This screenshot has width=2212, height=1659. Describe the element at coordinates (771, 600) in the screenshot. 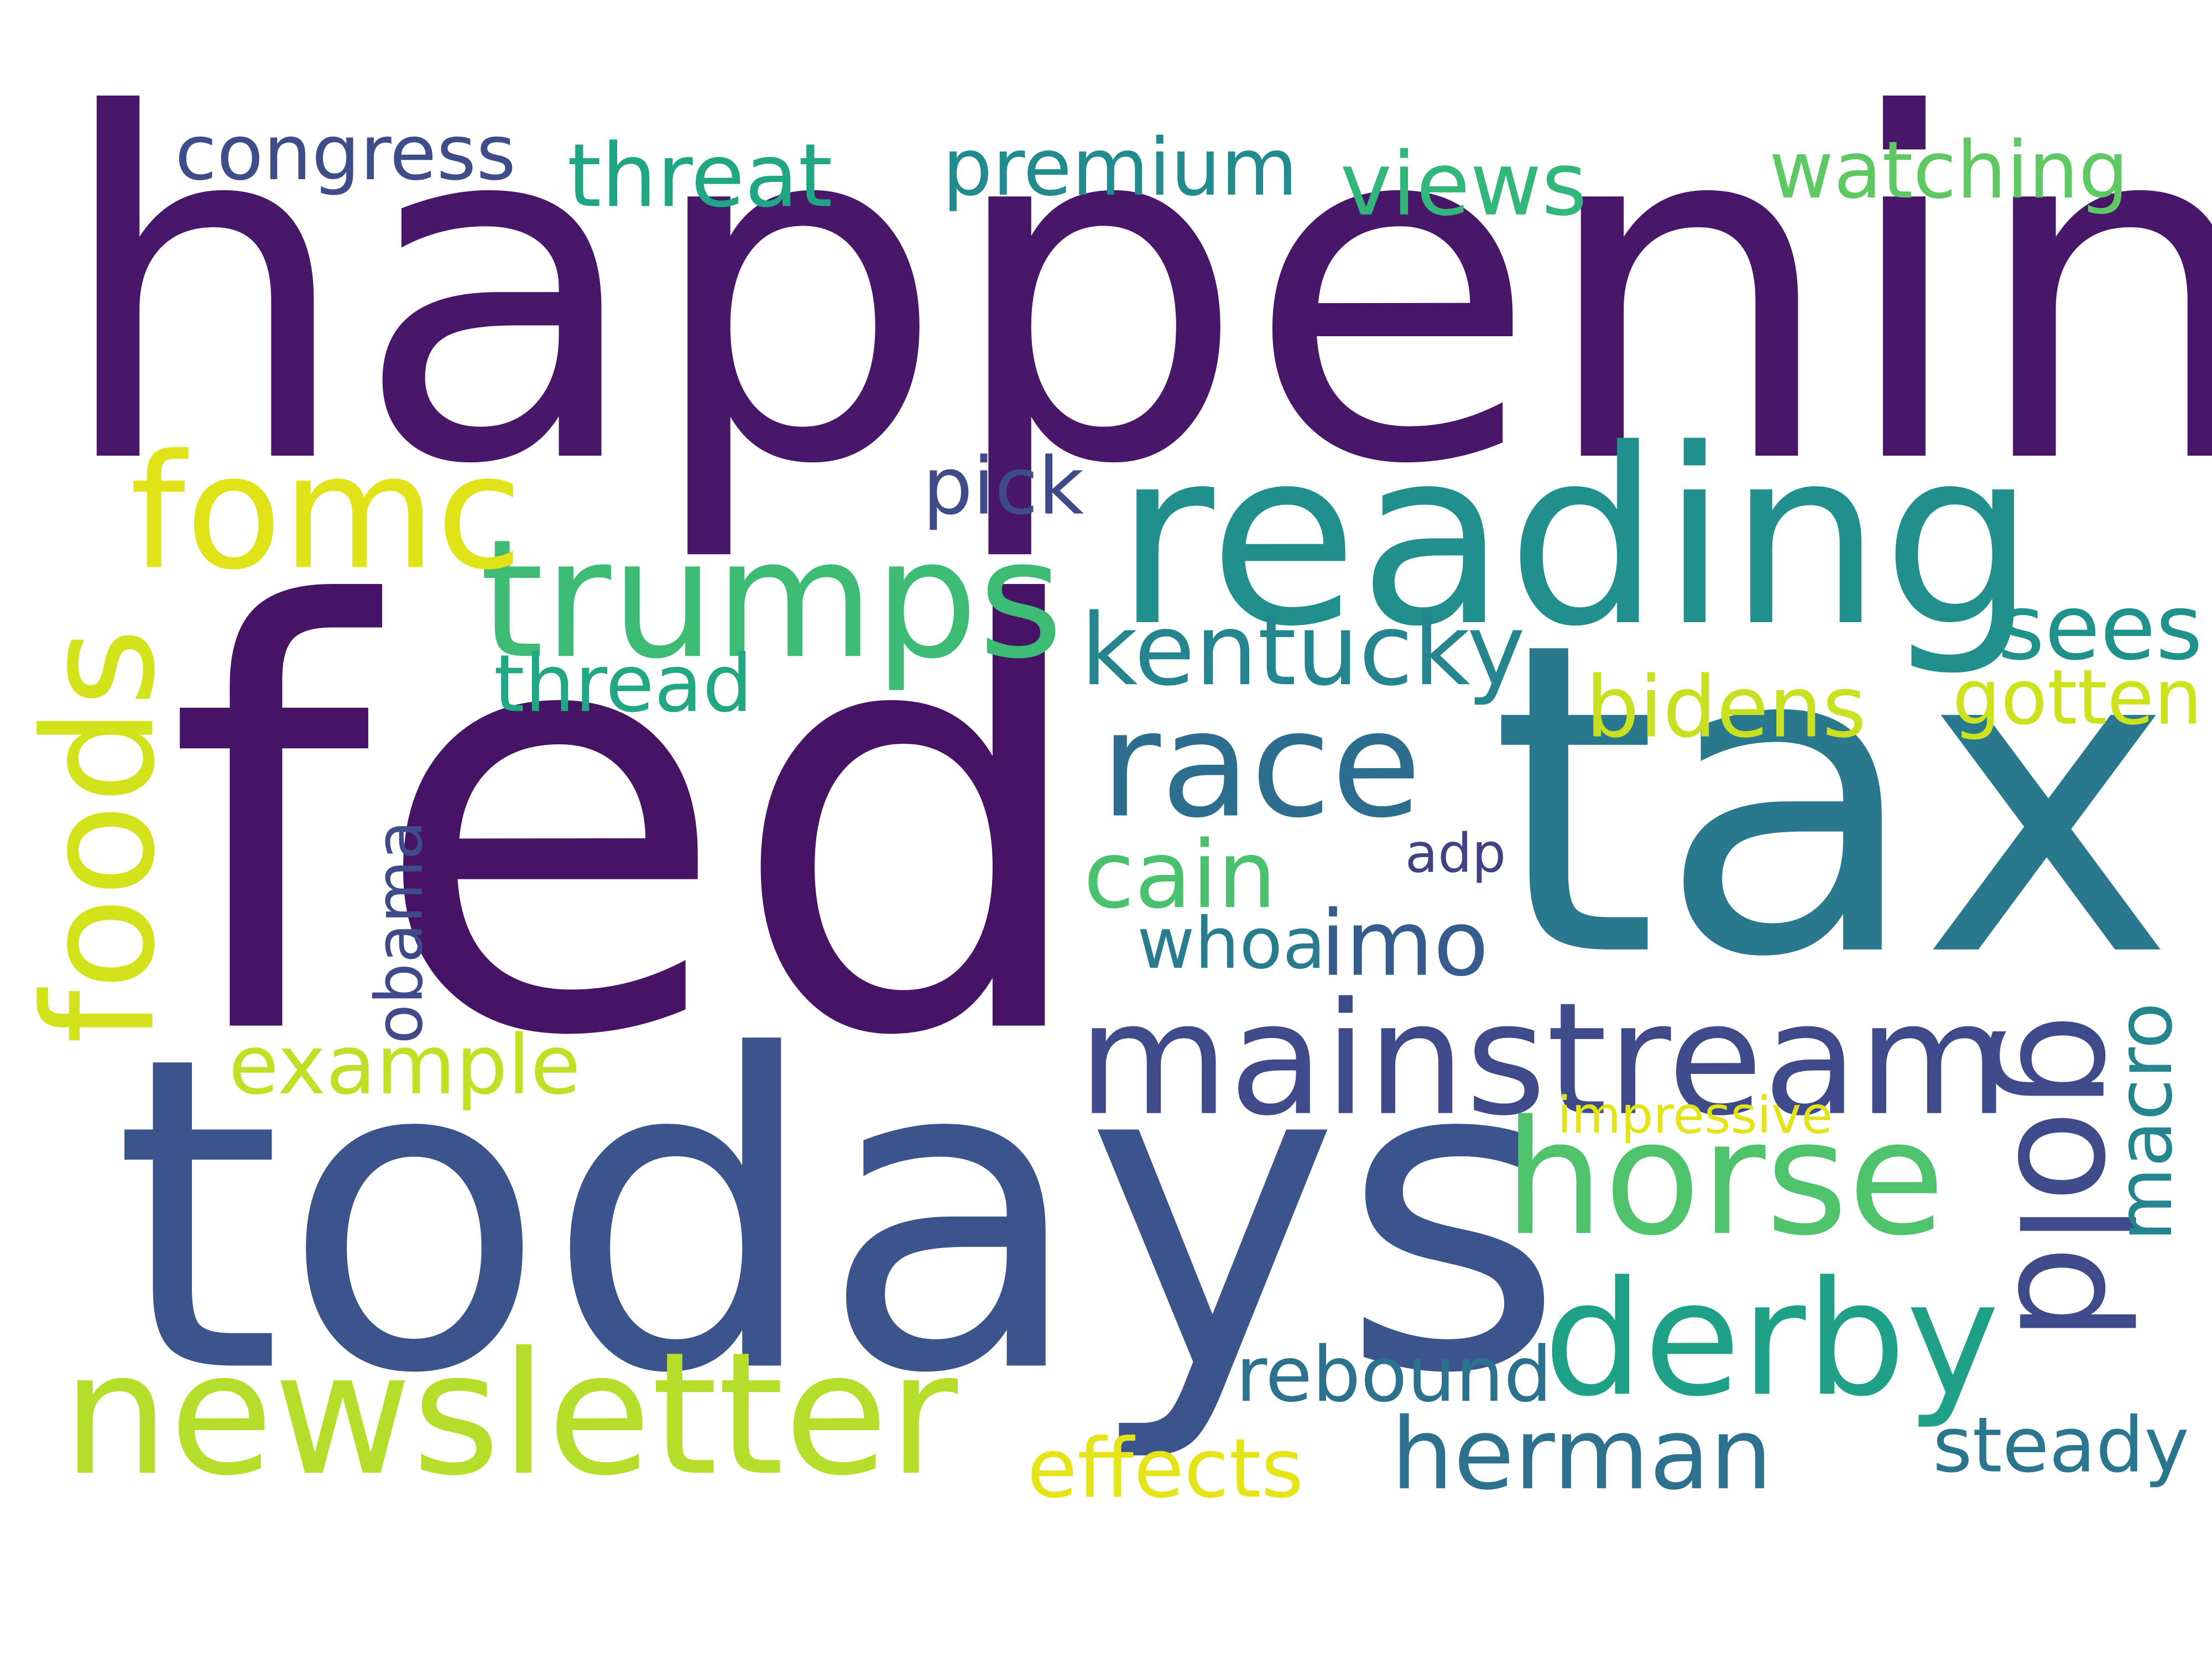

I see `word-trumps: trumps` at that location.